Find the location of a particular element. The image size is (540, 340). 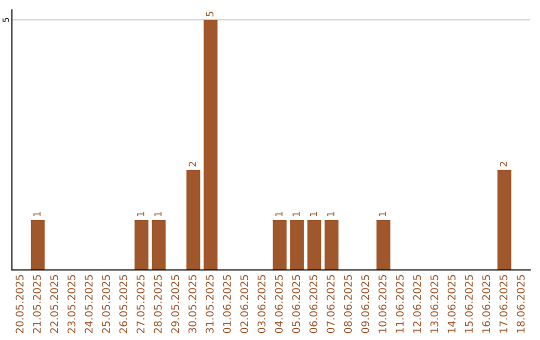

x-tick-label: 13.06.2025 is located at coordinates (434, 304).